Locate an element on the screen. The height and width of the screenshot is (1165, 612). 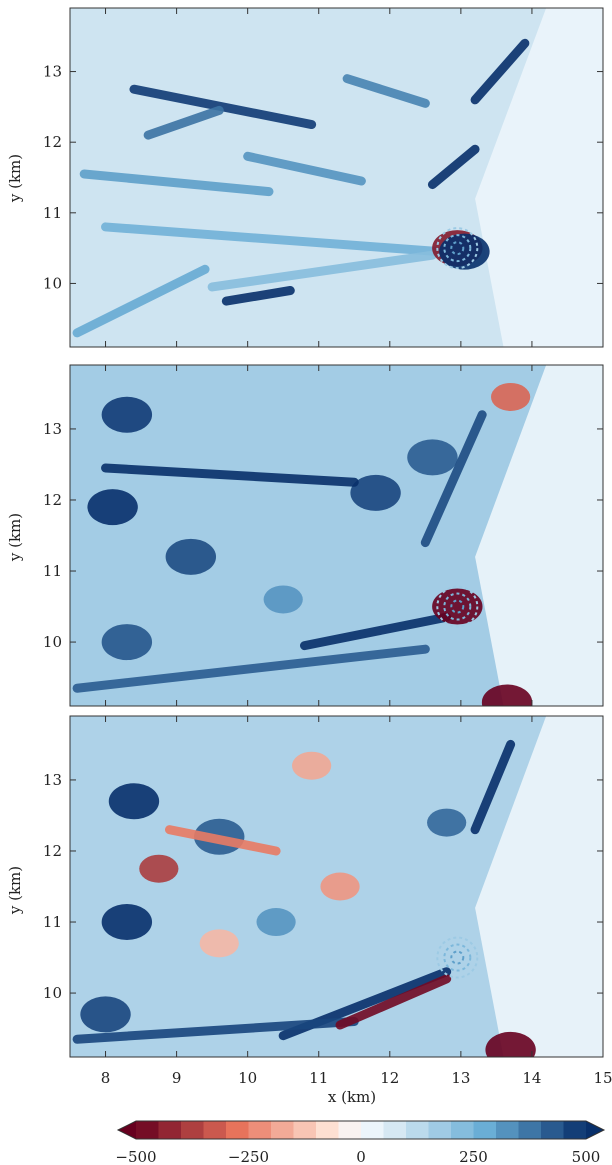
colorbar: −500 −250 0 250 500 is located at coordinates (360, 1142).